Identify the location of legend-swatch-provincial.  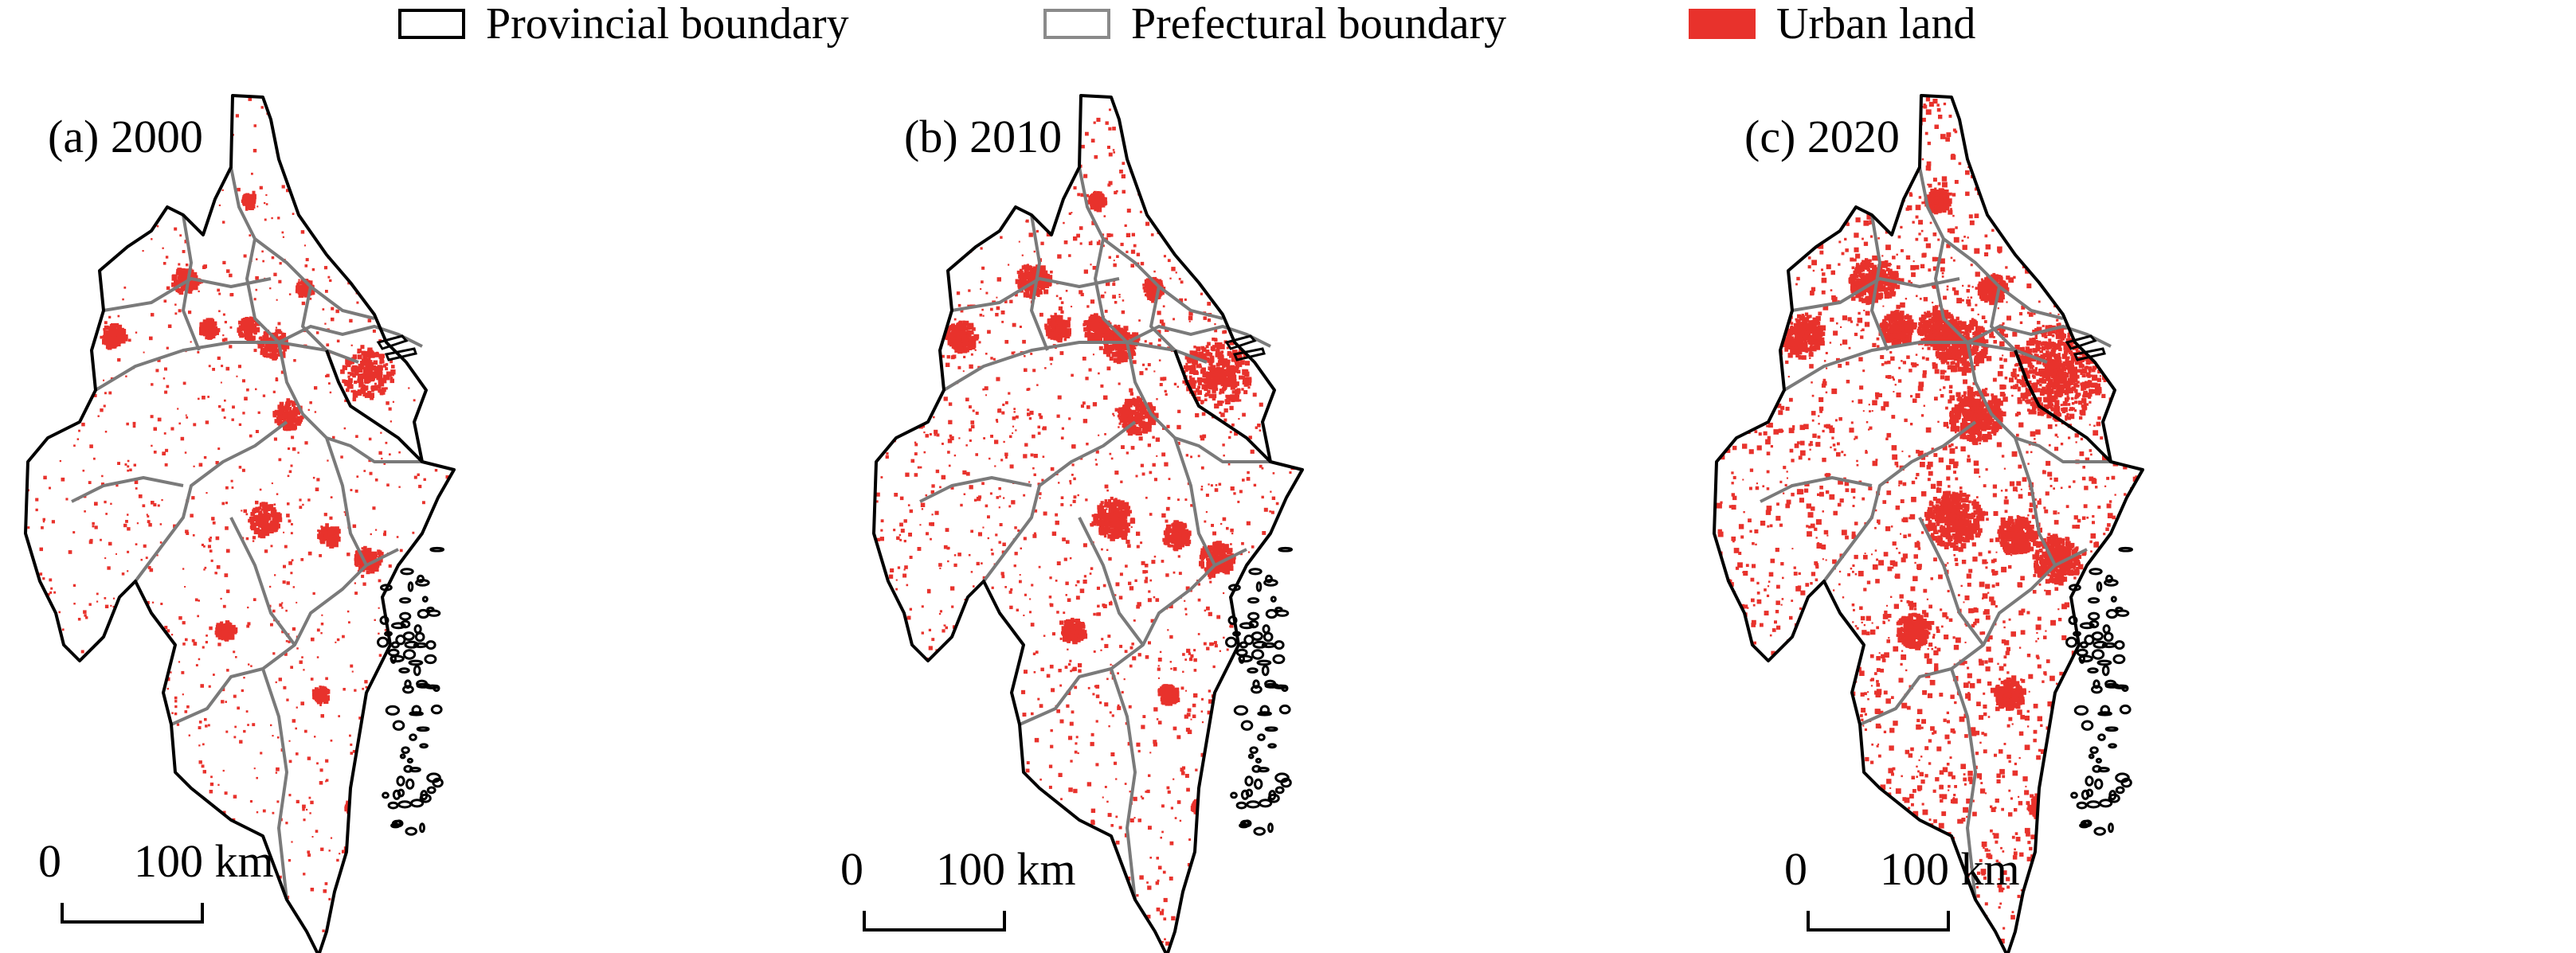
(431, 24).